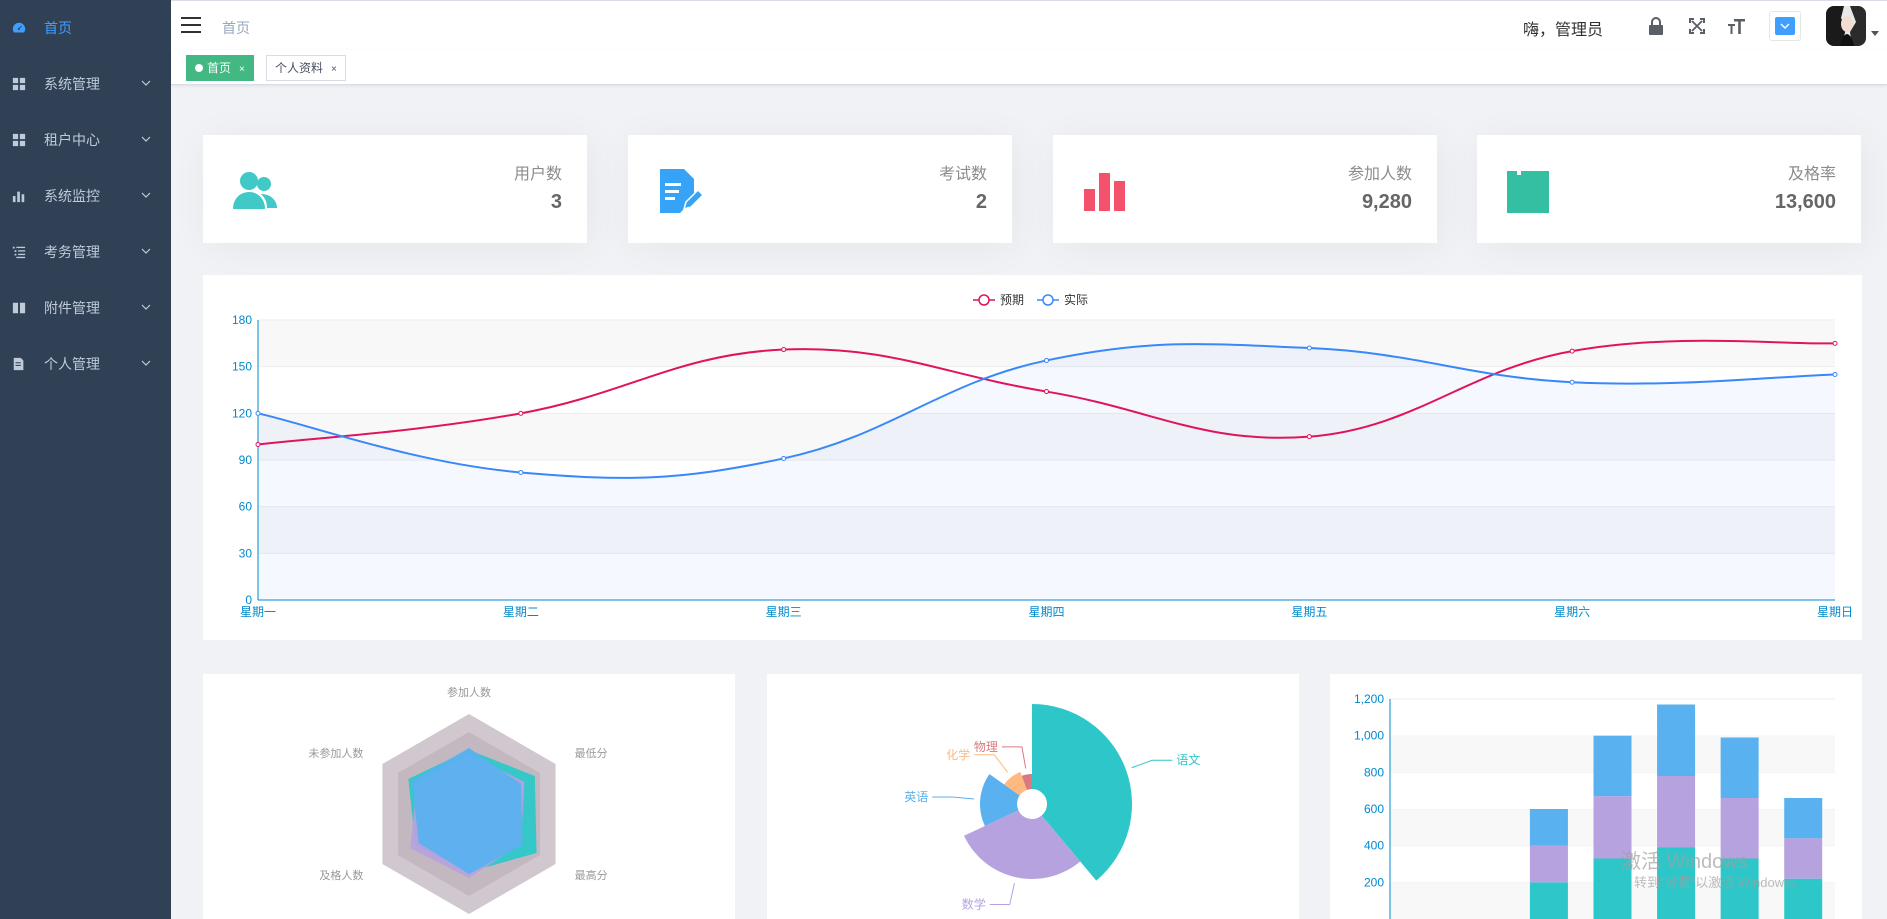 Image resolution: width=1887 pixels, height=919 pixels. I want to click on radar-chart-panel: 参加人数最低分最高分平均分及格人数未参加人数, so click(469, 796).